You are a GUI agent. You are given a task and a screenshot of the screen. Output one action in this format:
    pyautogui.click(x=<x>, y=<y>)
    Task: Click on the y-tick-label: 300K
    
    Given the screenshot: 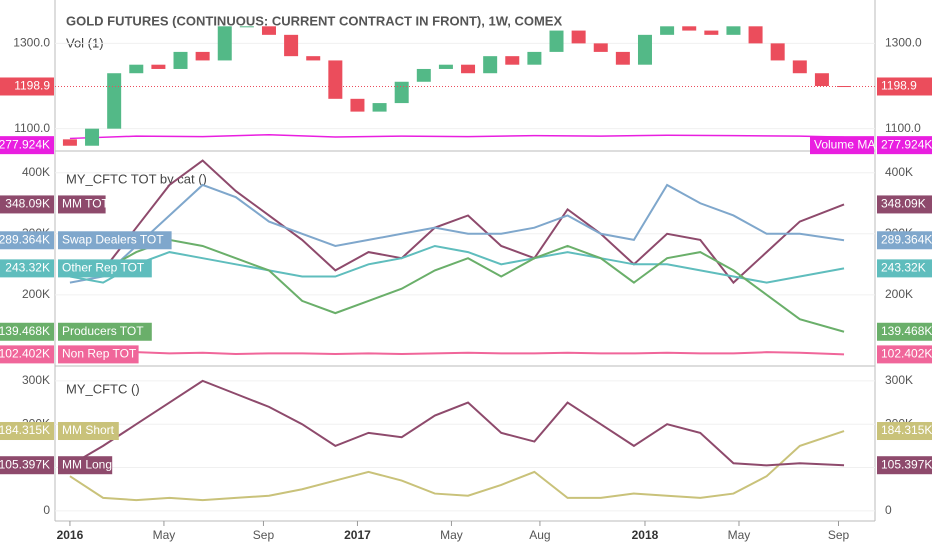 What is the action you would take?
    pyautogui.click(x=899, y=380)
    